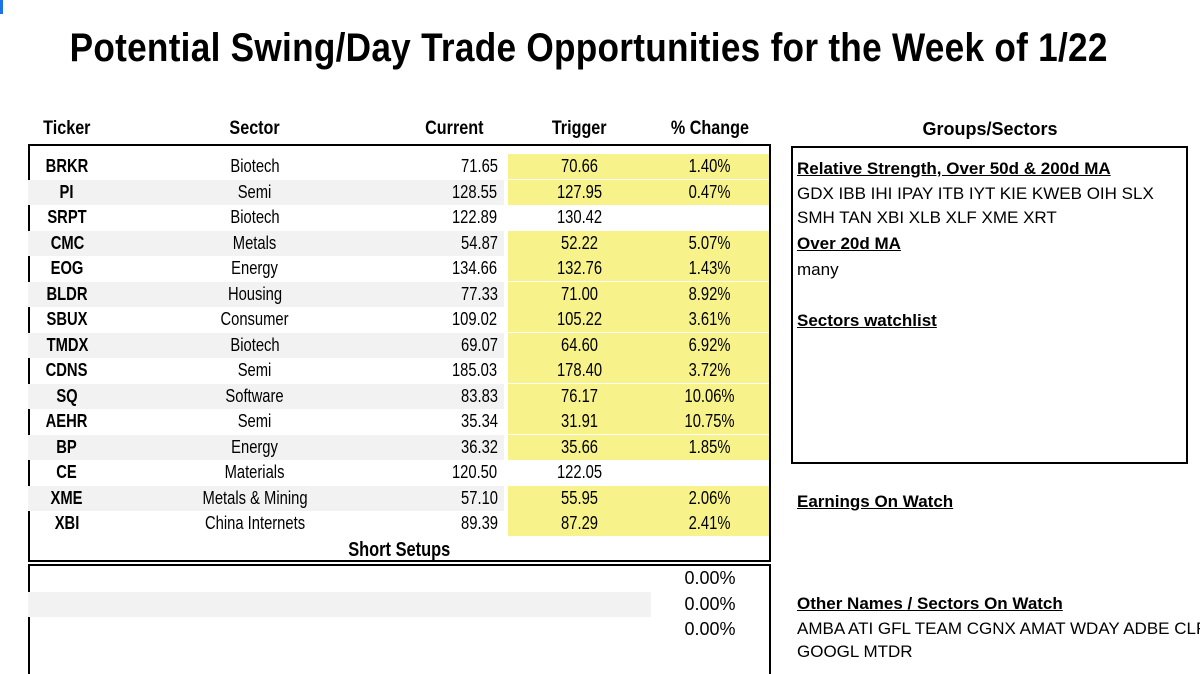 The image size is (1200, 674). What do you see at coordinates (579, 396) in the screenshot?
I see `trigger-price-cell: 76.17` at bounding box center [579, 396].